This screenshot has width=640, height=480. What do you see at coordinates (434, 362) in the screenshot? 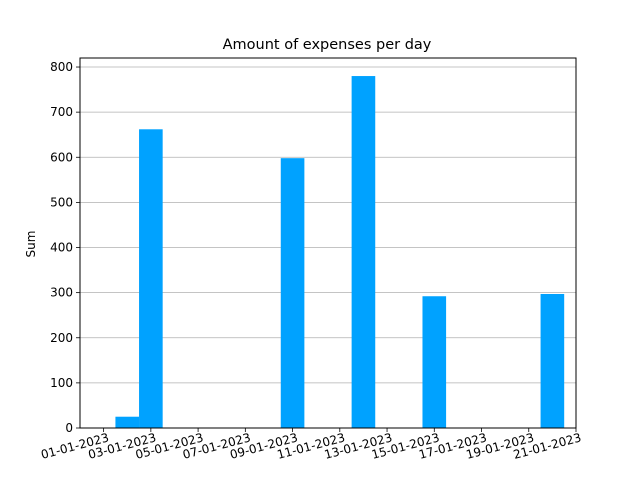
I see `bar-15-01-2023` at bounding box center [434, 362].